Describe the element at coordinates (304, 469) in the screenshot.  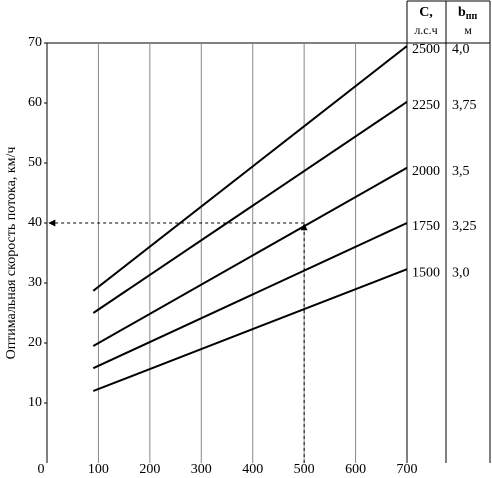
I see `x-tick-label: 500` at that location.